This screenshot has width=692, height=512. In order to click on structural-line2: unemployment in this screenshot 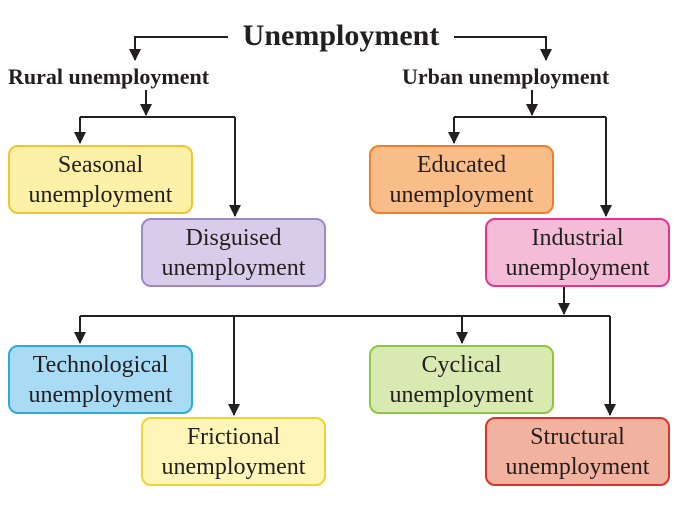, I will do `click(577, 466)`.